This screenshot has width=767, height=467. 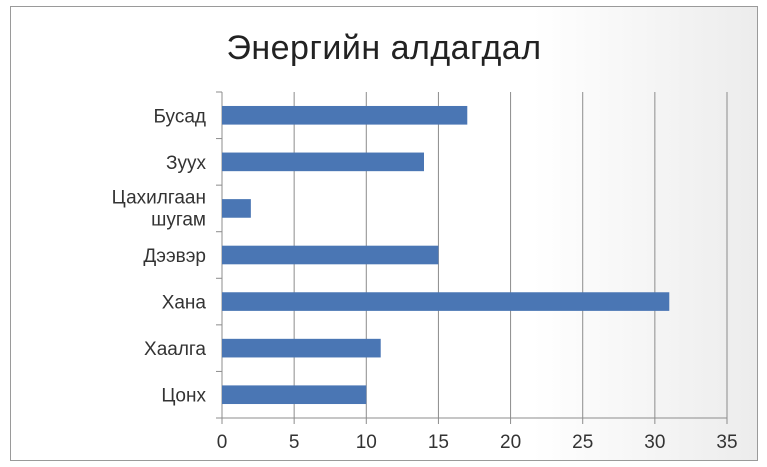 What do you see at coordinates (582, 442) in the screenshot?
I see `x-tick-label-5: 25` at bounding box center [582, 442].